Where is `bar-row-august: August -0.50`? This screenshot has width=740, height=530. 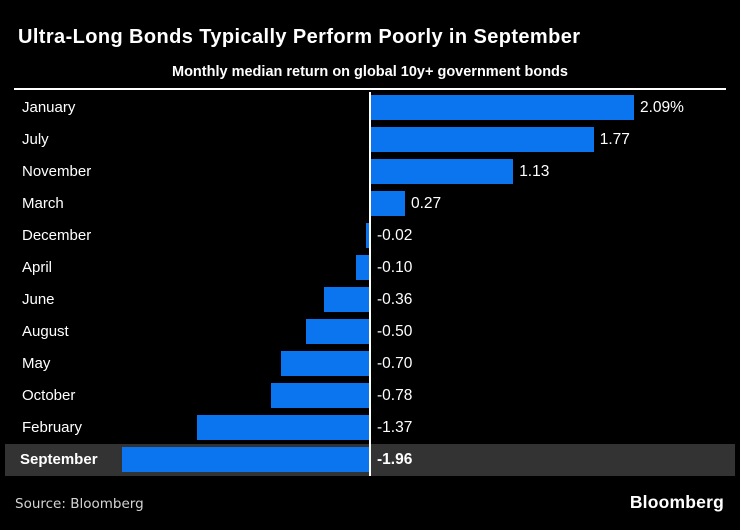 bar-row-august: August -0.50 is located at coordinates (370, 332).